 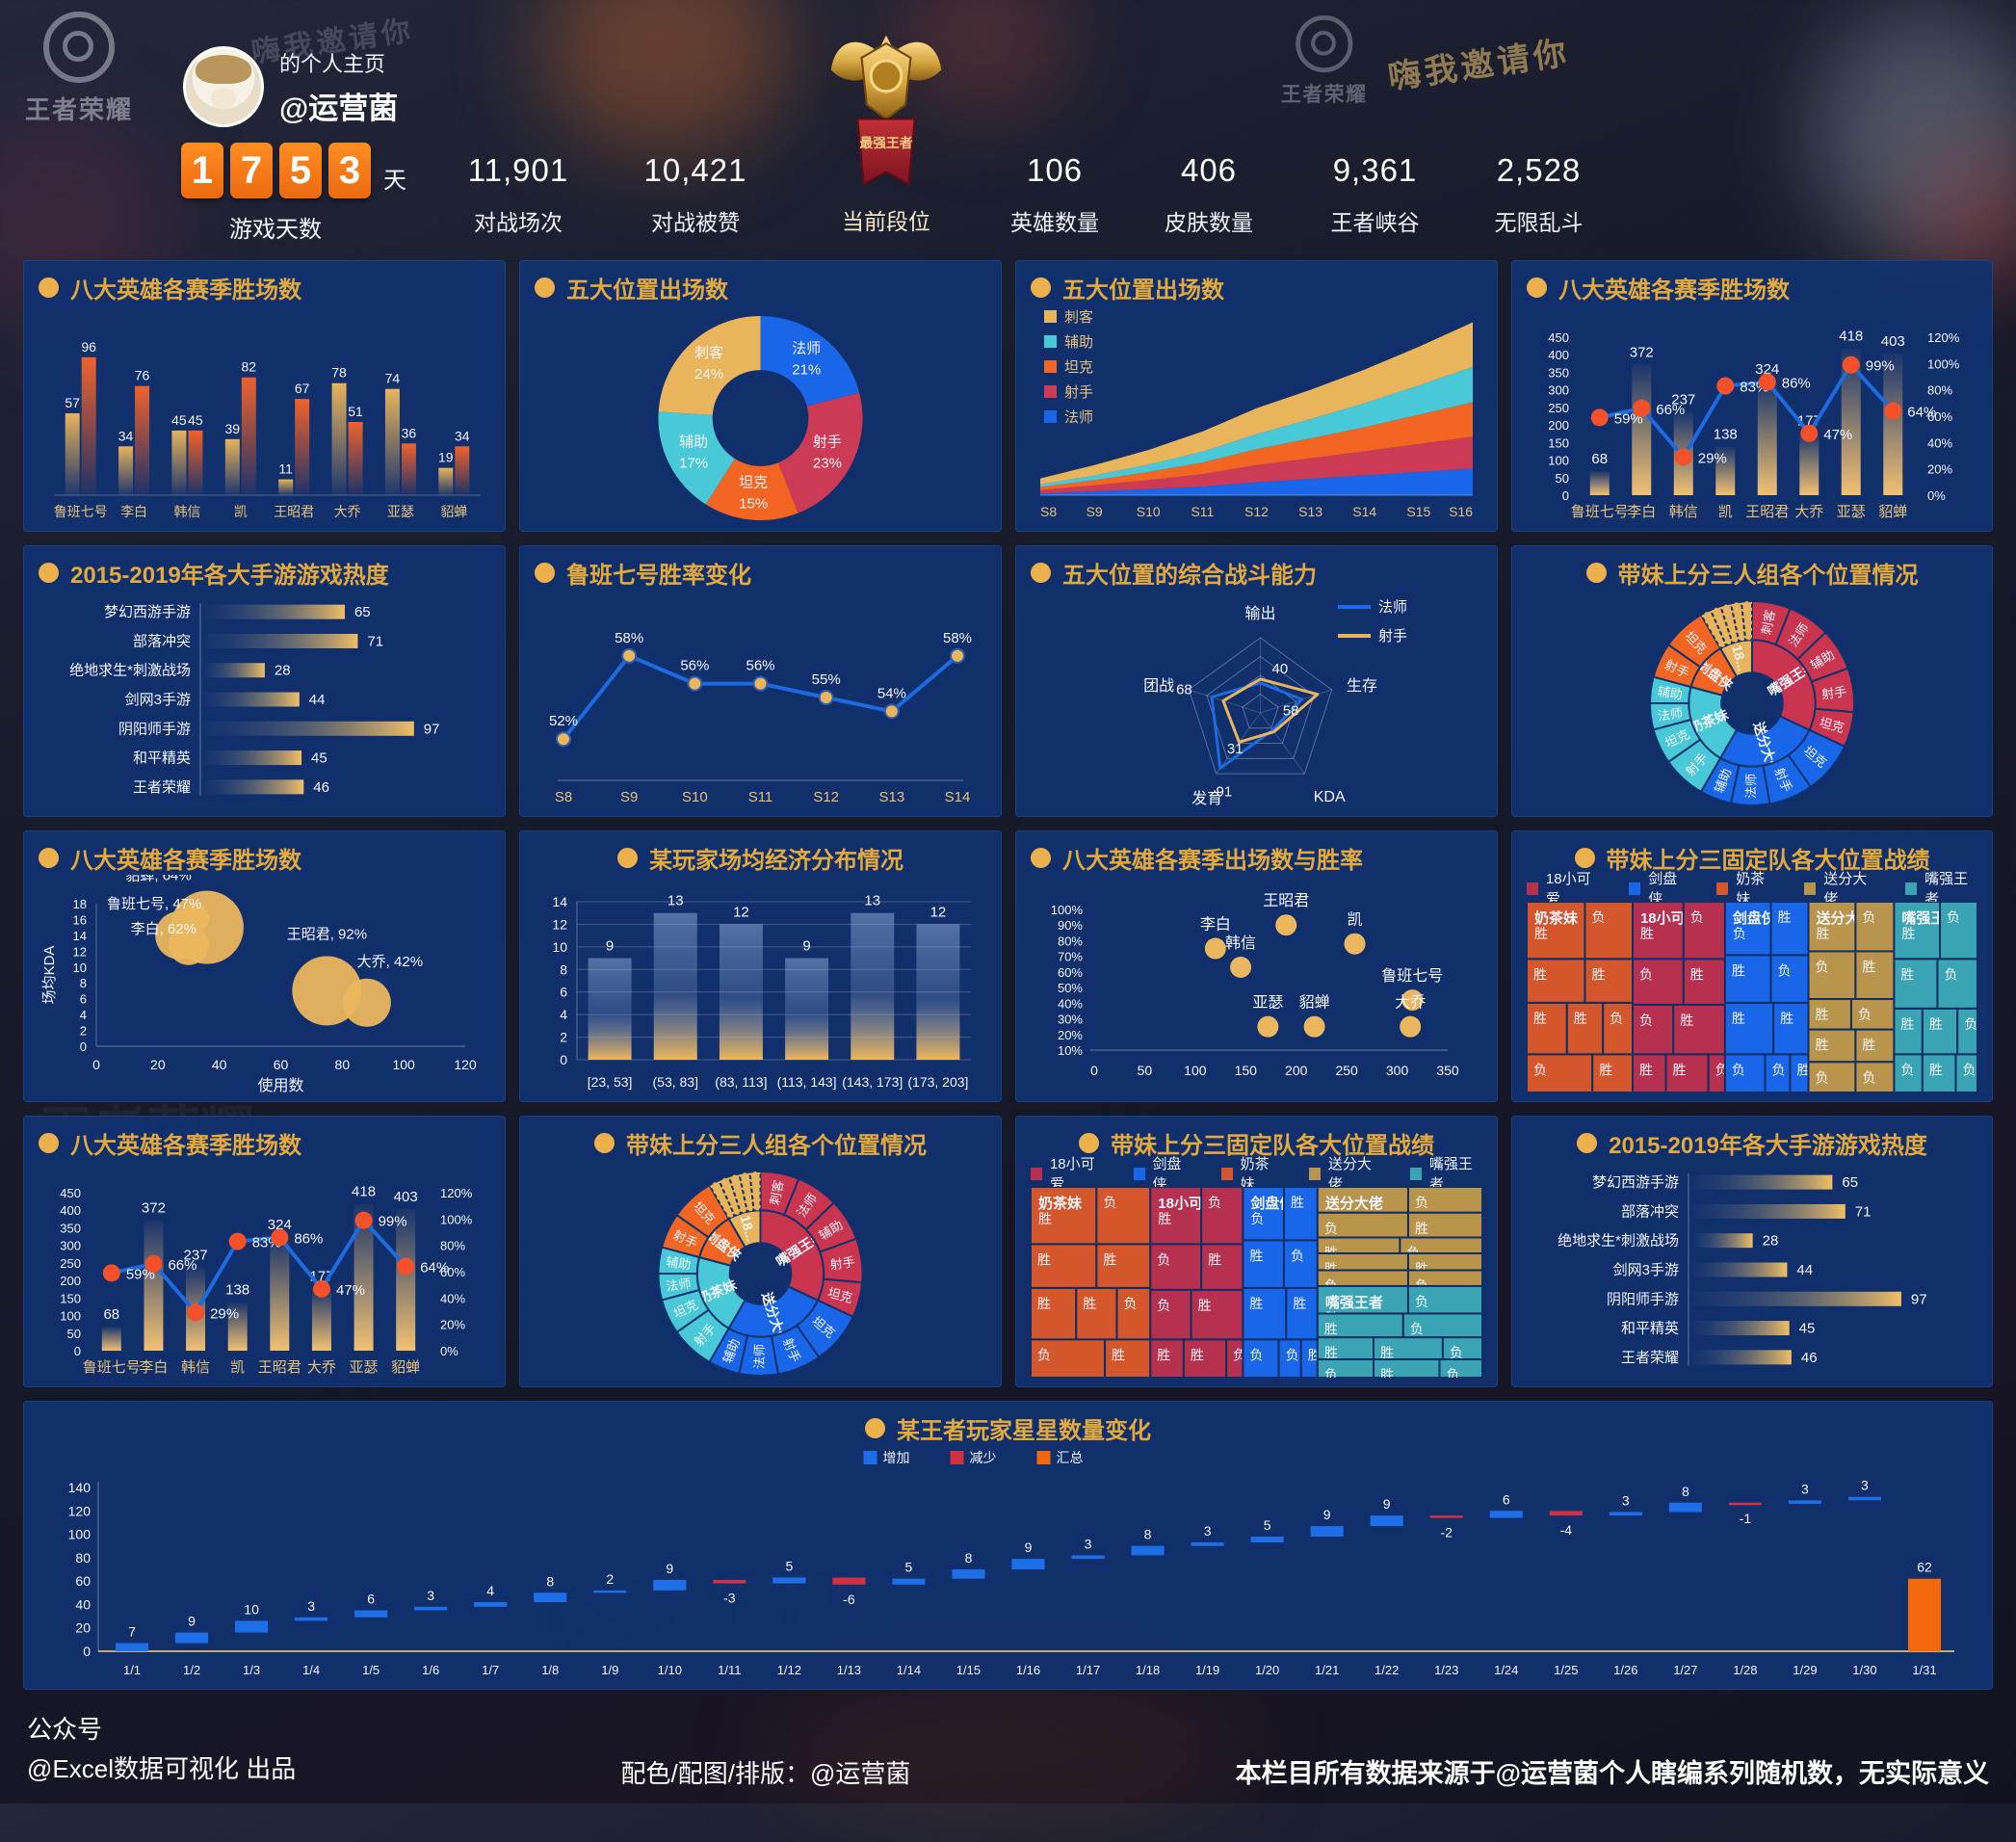 What do you see at coordinates (1070, 1020) in the screenshot?
I see `svg-text: 30%` at bounding box center [1070, 1020].